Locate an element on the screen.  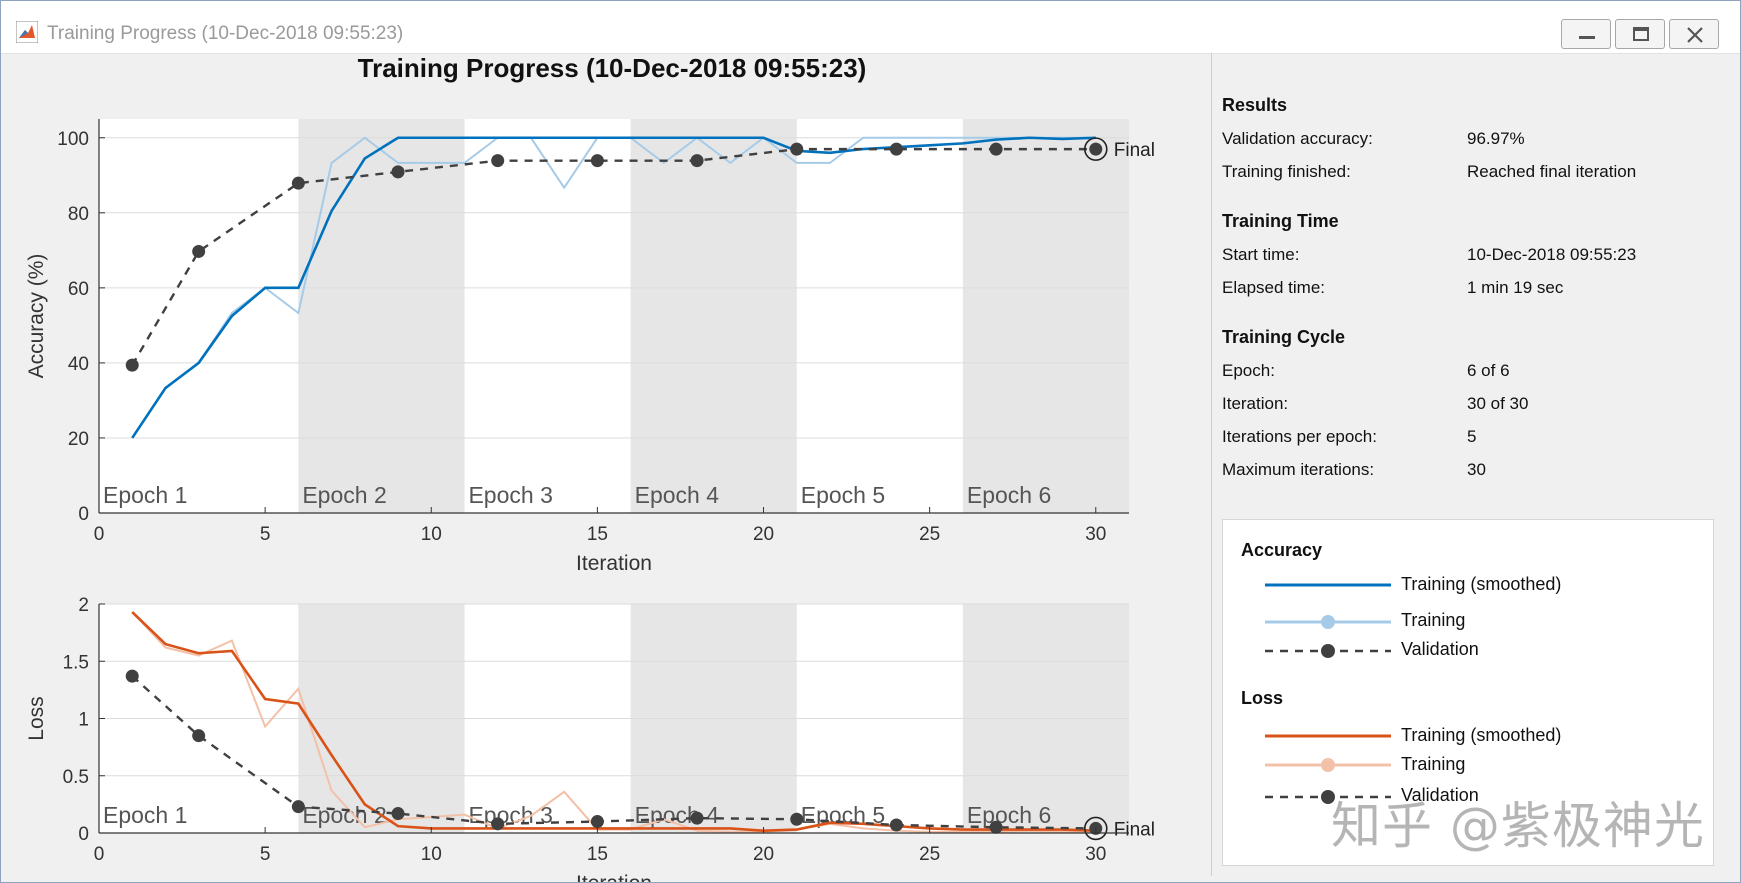
validation-accuracy-value: 96.97% is located at coordinates (1496, 138).